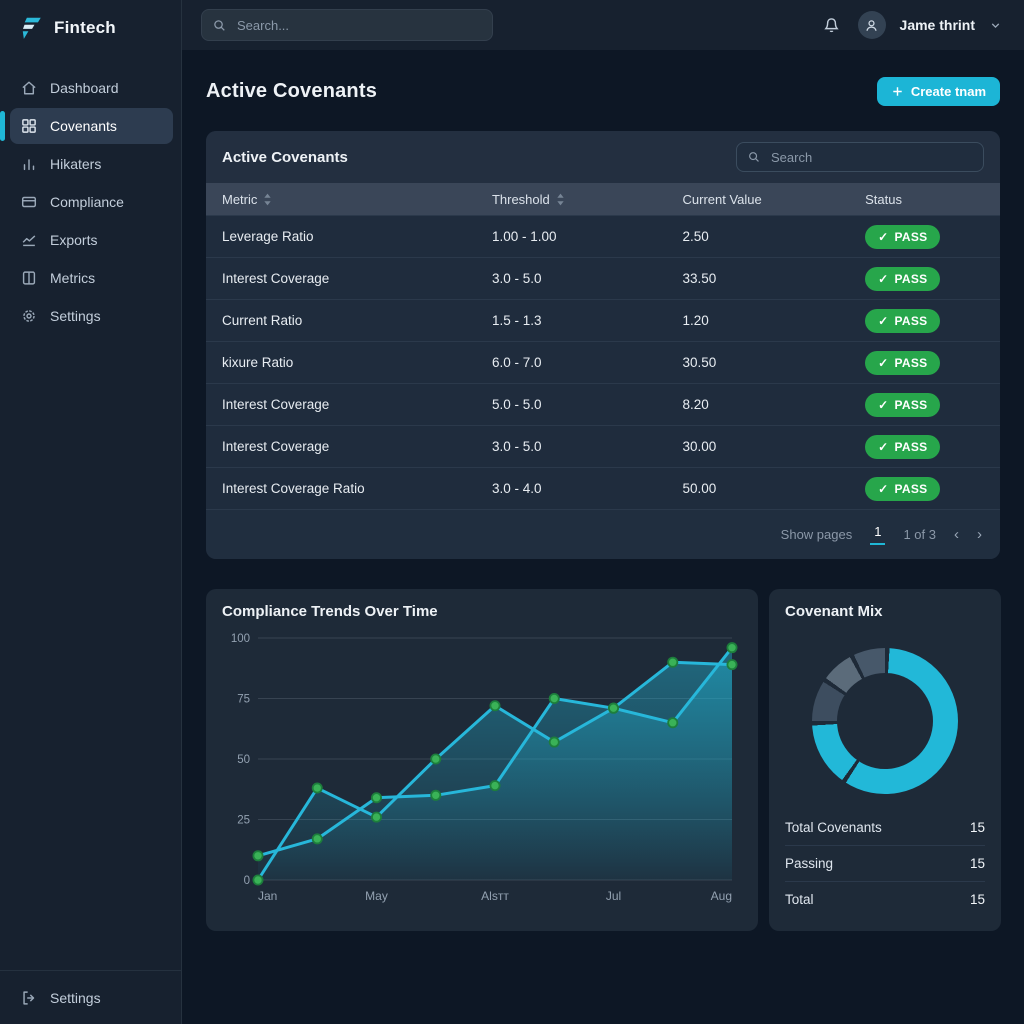 This screenshot has height=1024, width=1024. Describe the element at coordinates (603, 25) in the screenshot. I see `topbar: Jame thrint` at that location.